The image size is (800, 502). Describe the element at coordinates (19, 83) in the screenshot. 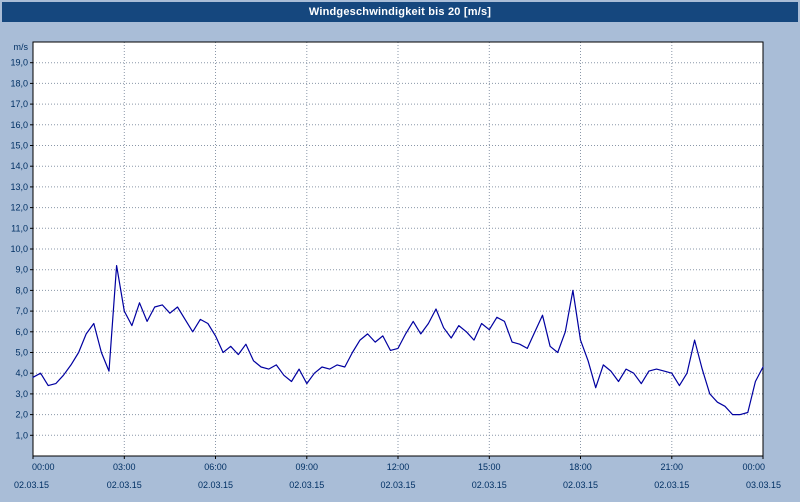

I see `svg-text: 18,0` at that location.